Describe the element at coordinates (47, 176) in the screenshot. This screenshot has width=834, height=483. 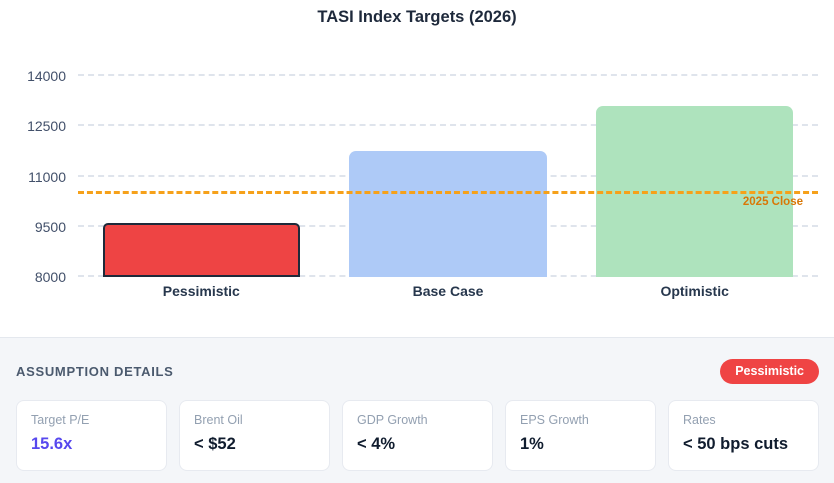
I see `y-tick-label: 11000` at that location.